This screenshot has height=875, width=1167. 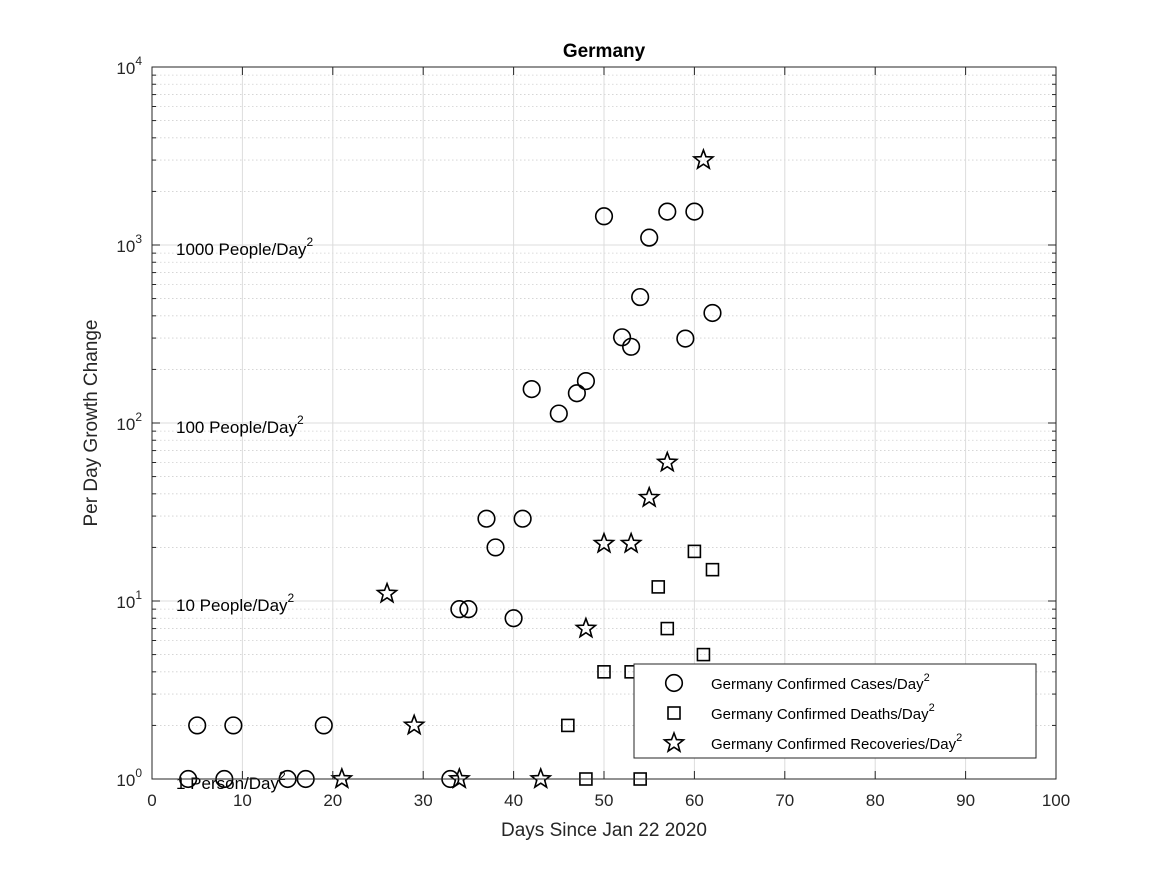 I want to click on x-tick-label: 20, so click(x=332, y=800).